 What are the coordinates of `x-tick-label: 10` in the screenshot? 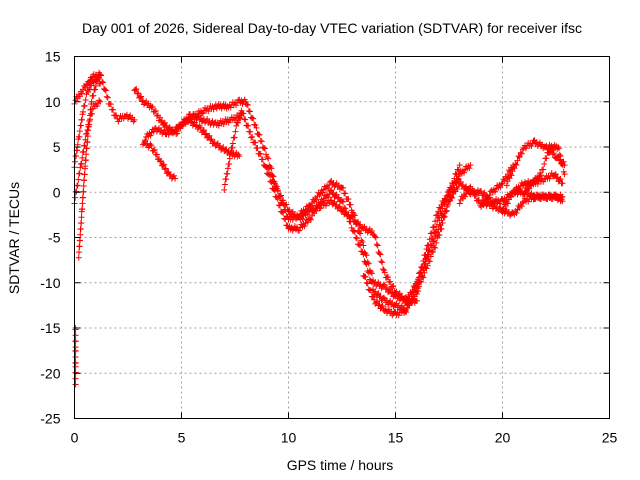 It's located at (289, 438).